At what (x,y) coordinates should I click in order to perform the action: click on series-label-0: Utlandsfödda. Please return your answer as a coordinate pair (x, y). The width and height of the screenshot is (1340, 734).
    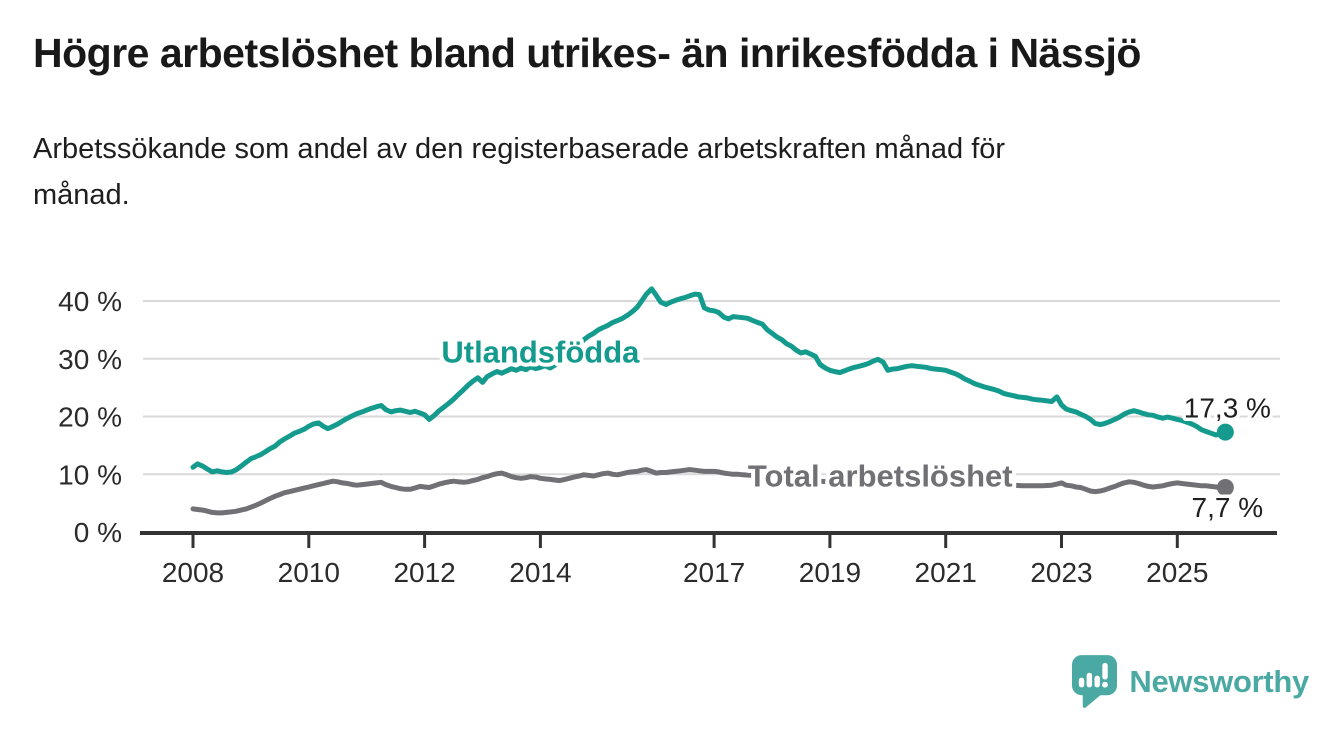
    Looking at the image, I should click on (540, 351).